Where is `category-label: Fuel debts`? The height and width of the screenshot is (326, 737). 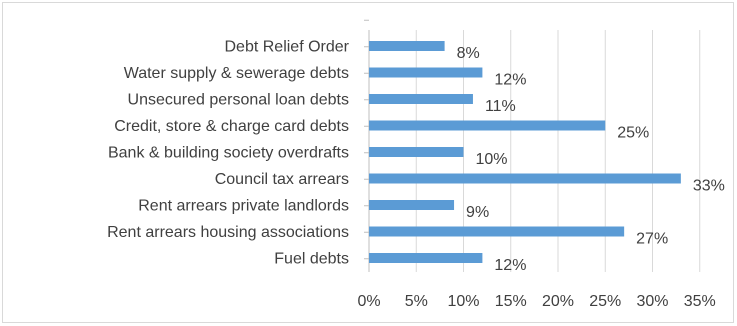 category-label: Fuel debts is located at coordinates (311, 259).